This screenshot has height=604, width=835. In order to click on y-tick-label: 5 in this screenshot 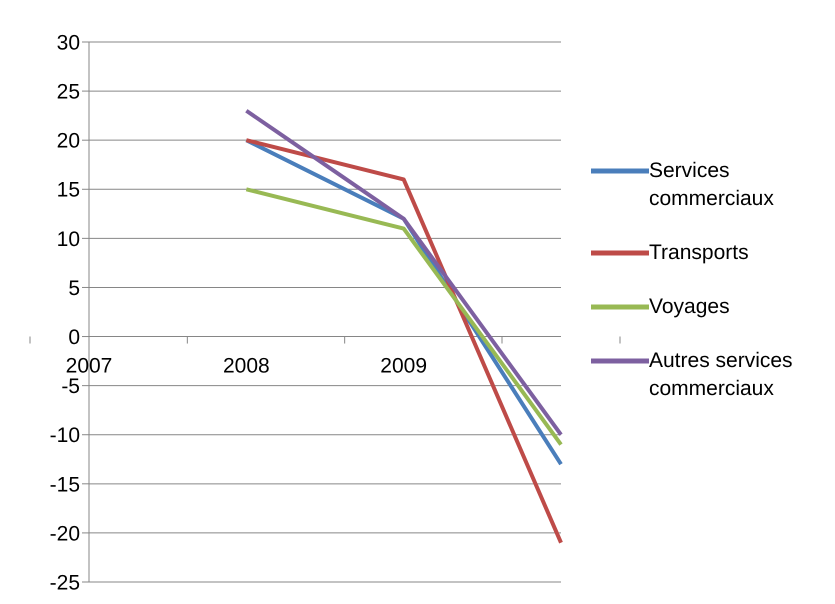, I will do `click(74, 288)`.